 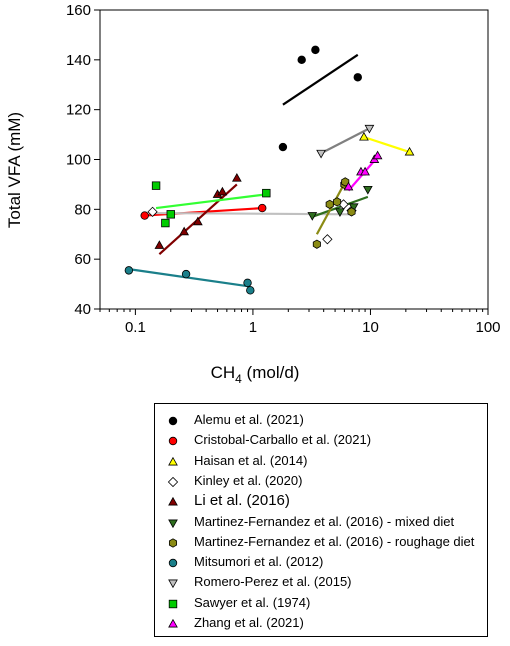 I want to click on legend-item: Zhang et al. (2021), so click(x=321, y=624).